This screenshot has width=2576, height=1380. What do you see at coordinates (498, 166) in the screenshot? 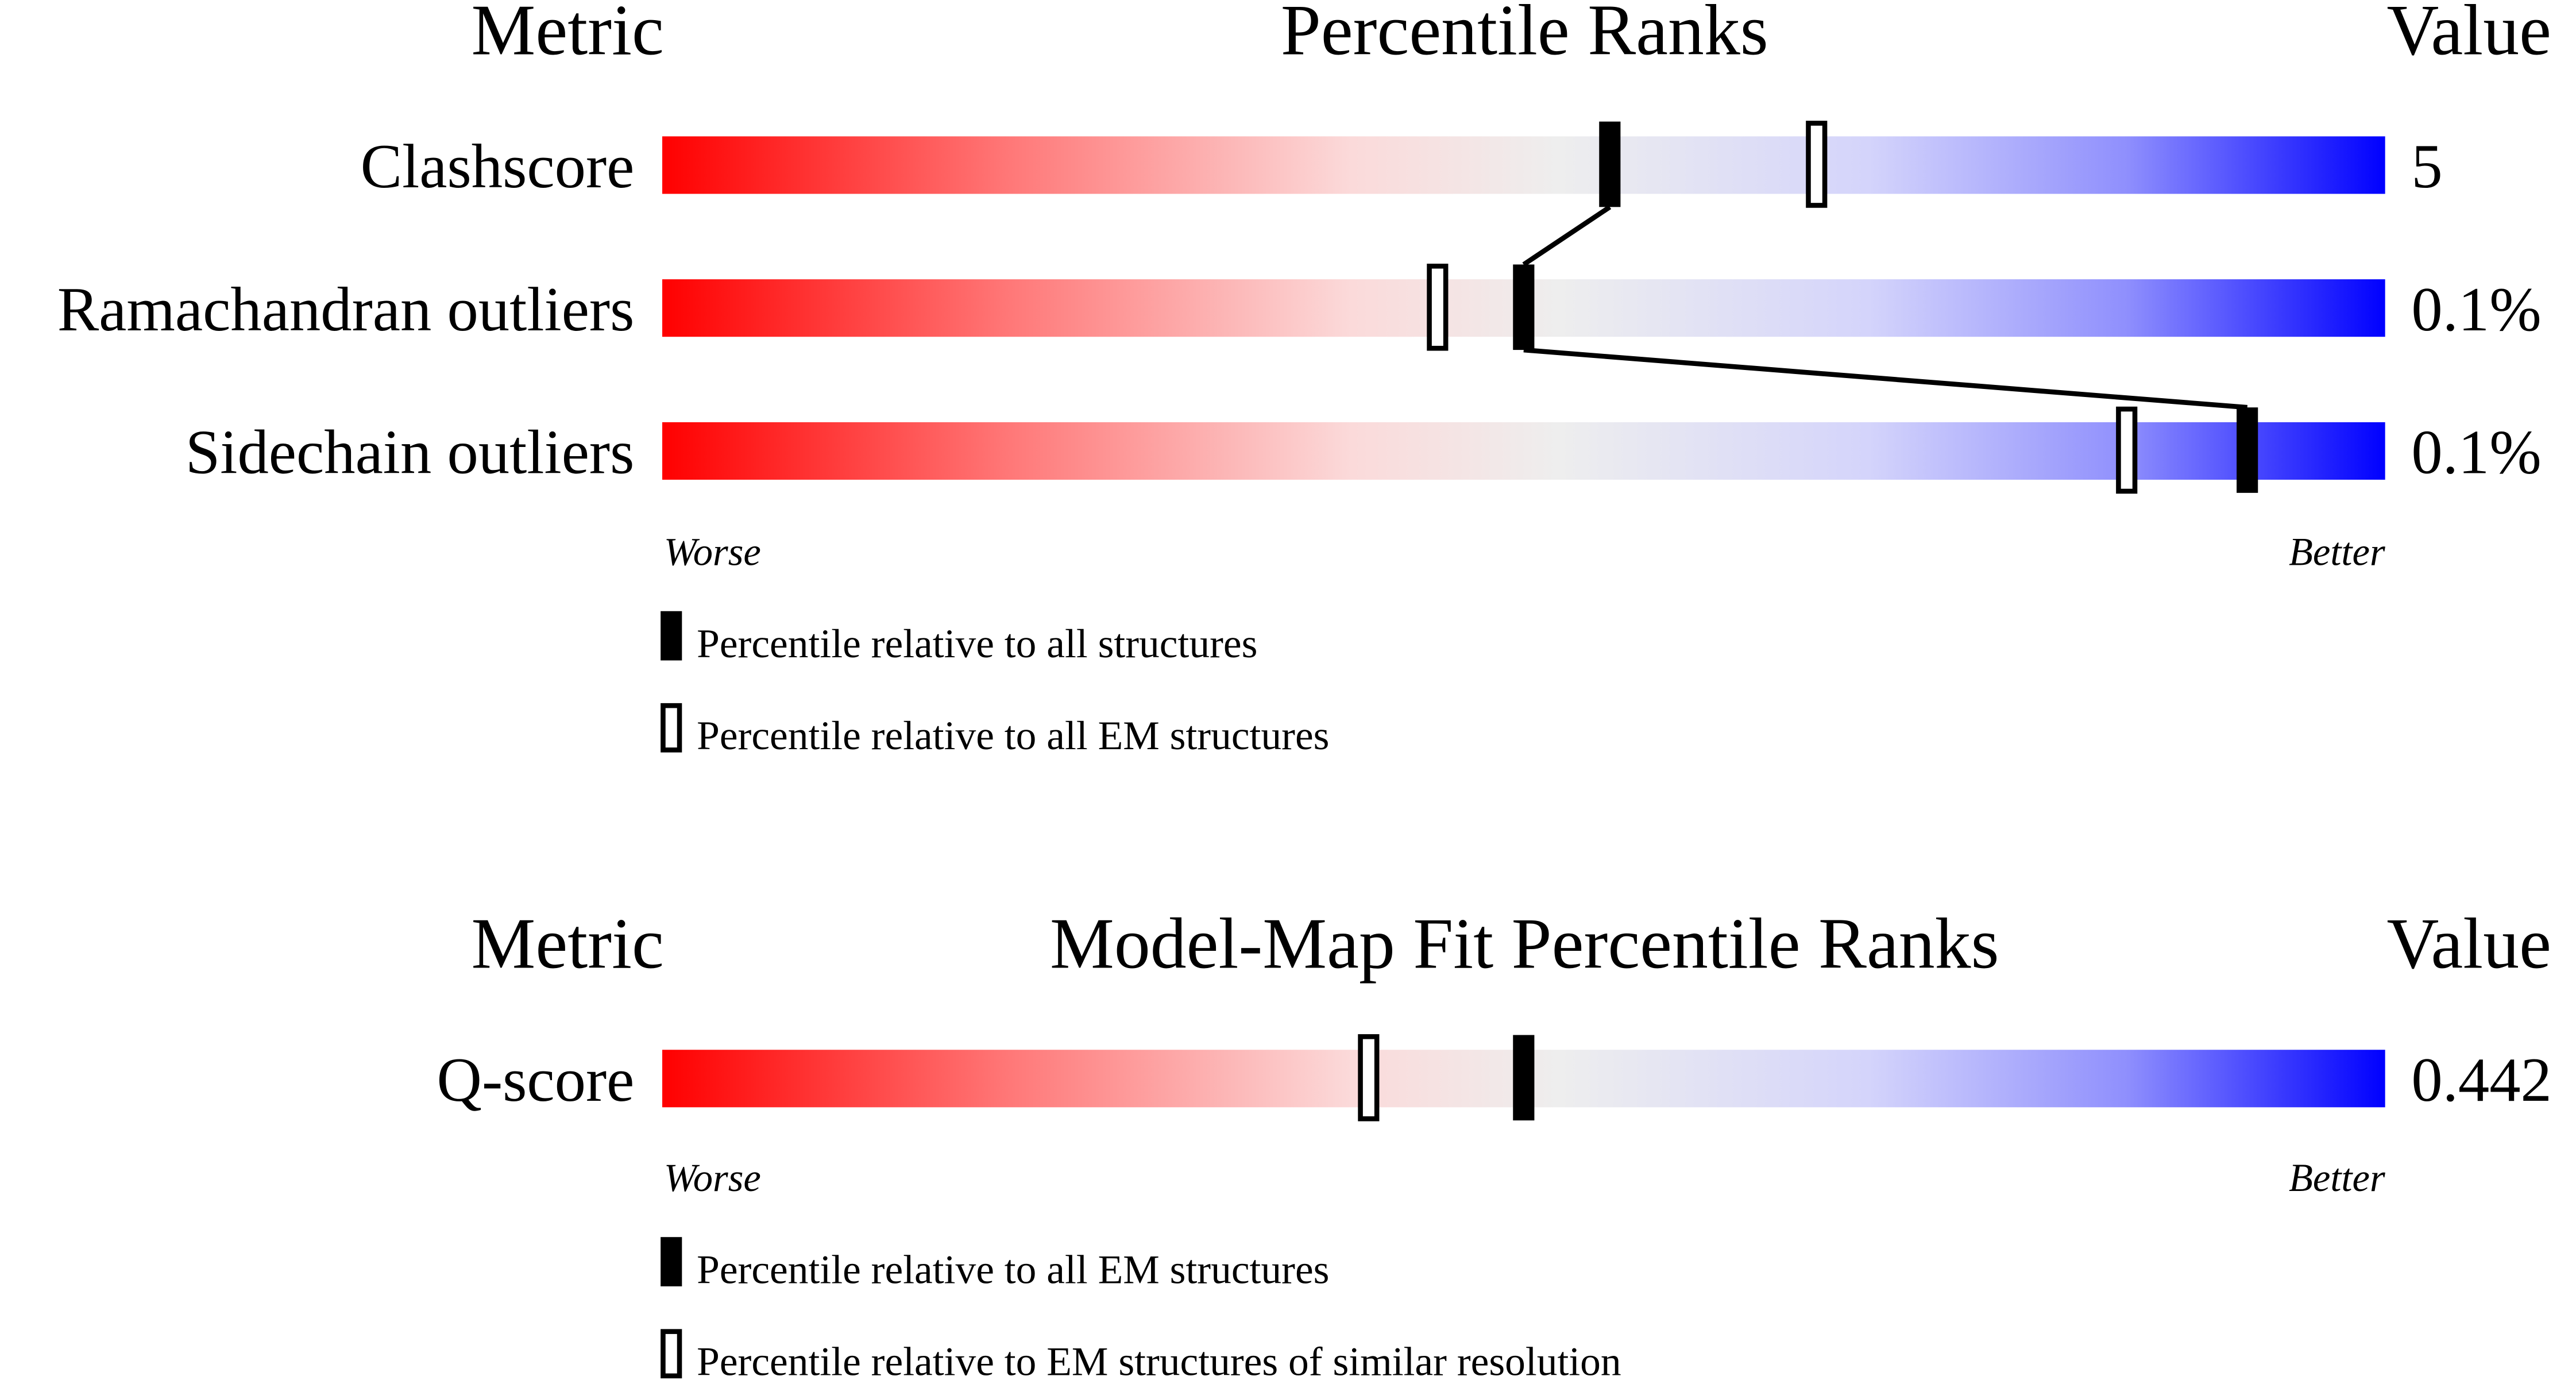
I see `metric-label: Clashscore` at bounding box center [498, 166].